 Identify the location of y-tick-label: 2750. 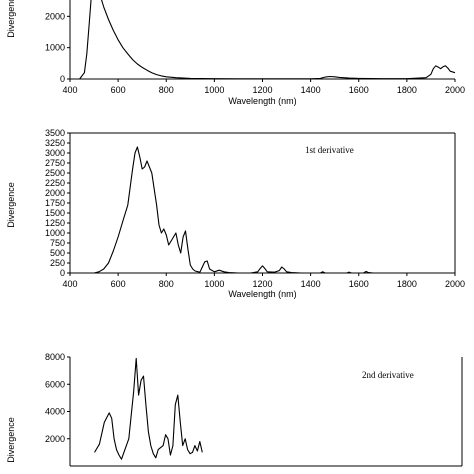
(55, 163).